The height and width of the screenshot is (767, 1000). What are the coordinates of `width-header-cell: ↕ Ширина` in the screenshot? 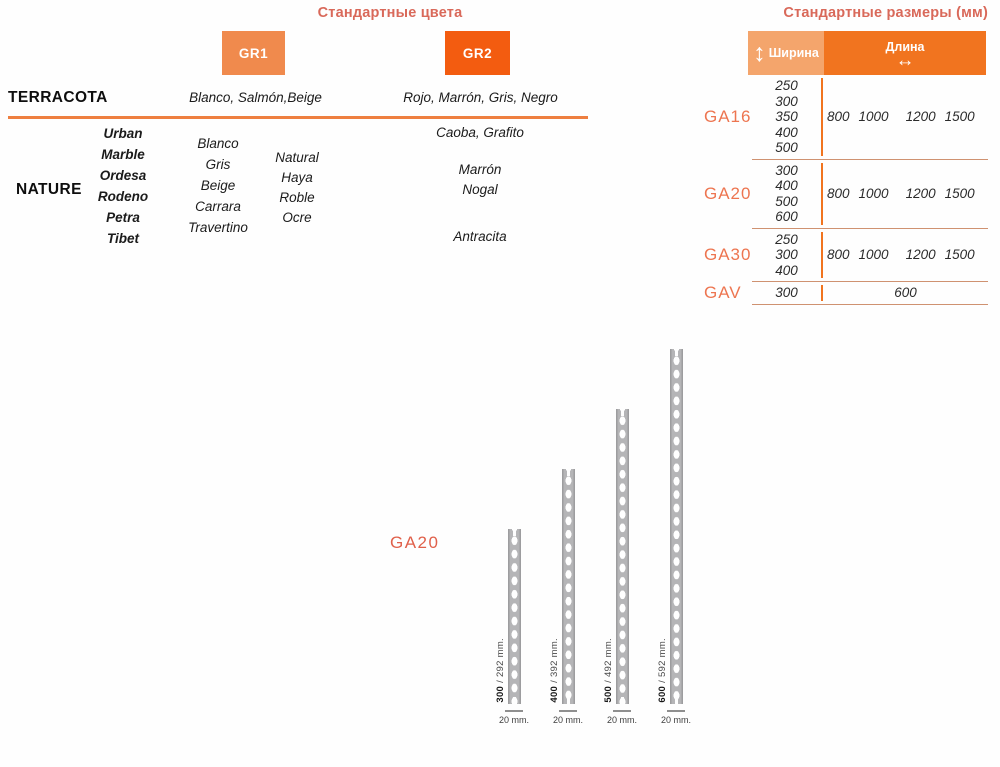 It's located at (786, 53).